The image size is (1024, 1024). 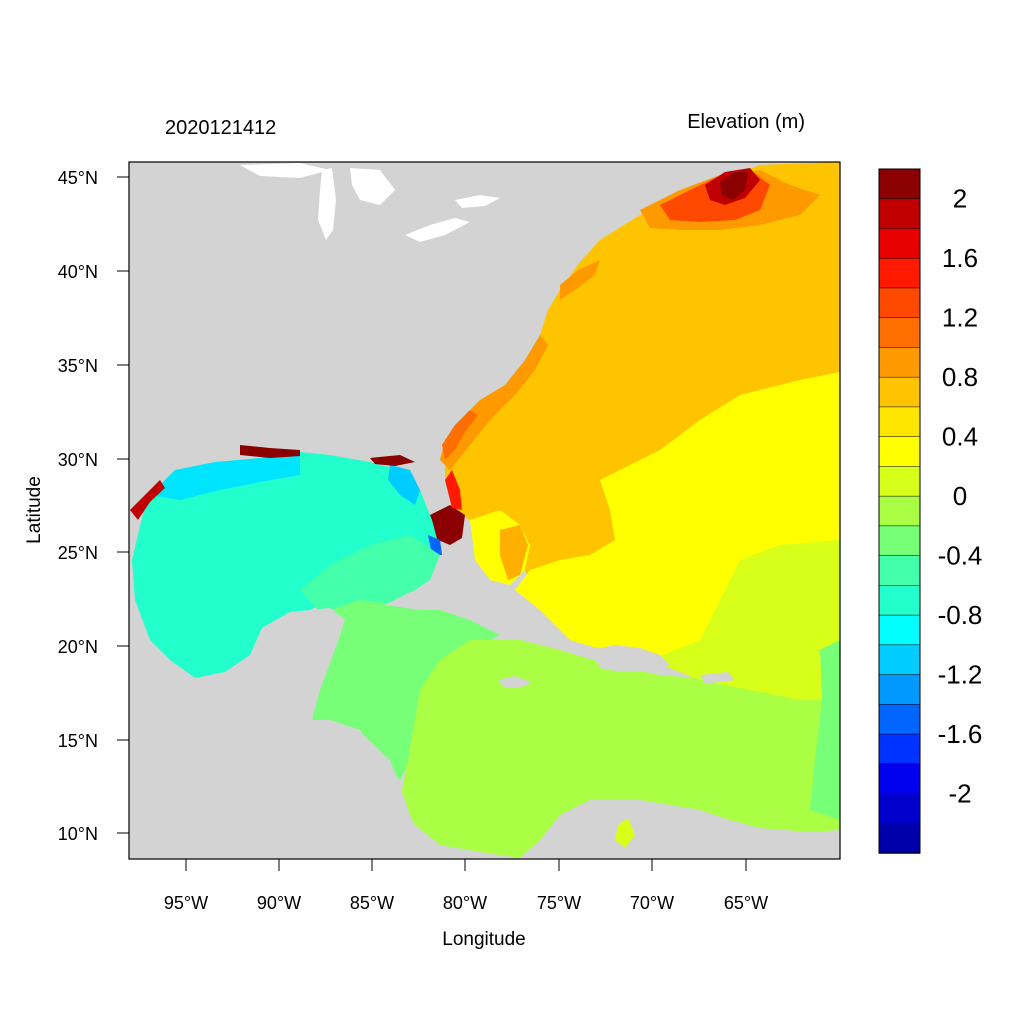 I want to click on puerto-rico, so click(x=717, y=678).